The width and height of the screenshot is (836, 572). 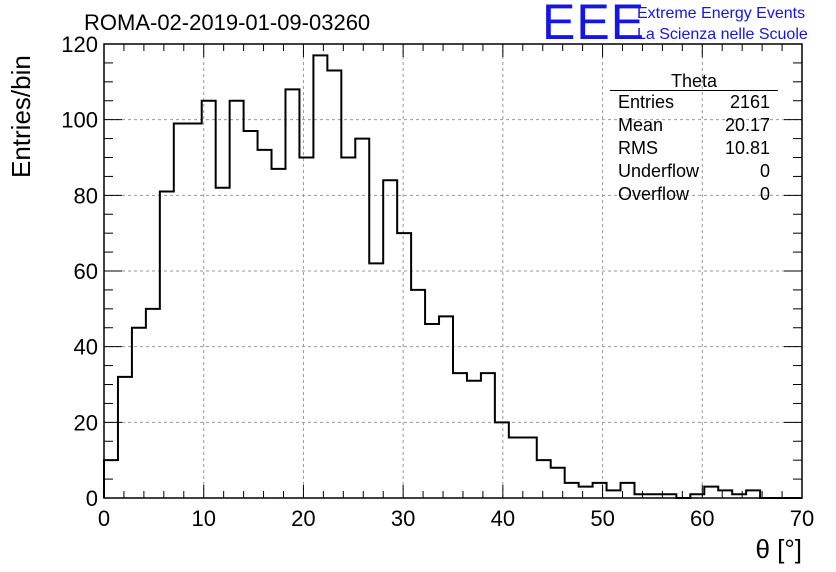 What do you see at coordinates (203, 518) in the screenshot?
I see `x-tick-label: 10` at bounding box center [203, 518].